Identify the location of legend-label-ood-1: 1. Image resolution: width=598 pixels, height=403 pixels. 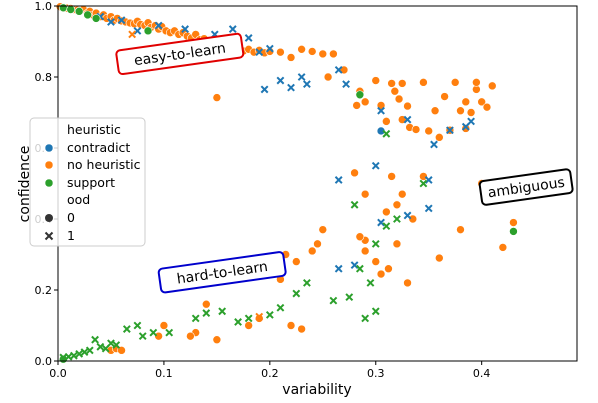
(71, 235).